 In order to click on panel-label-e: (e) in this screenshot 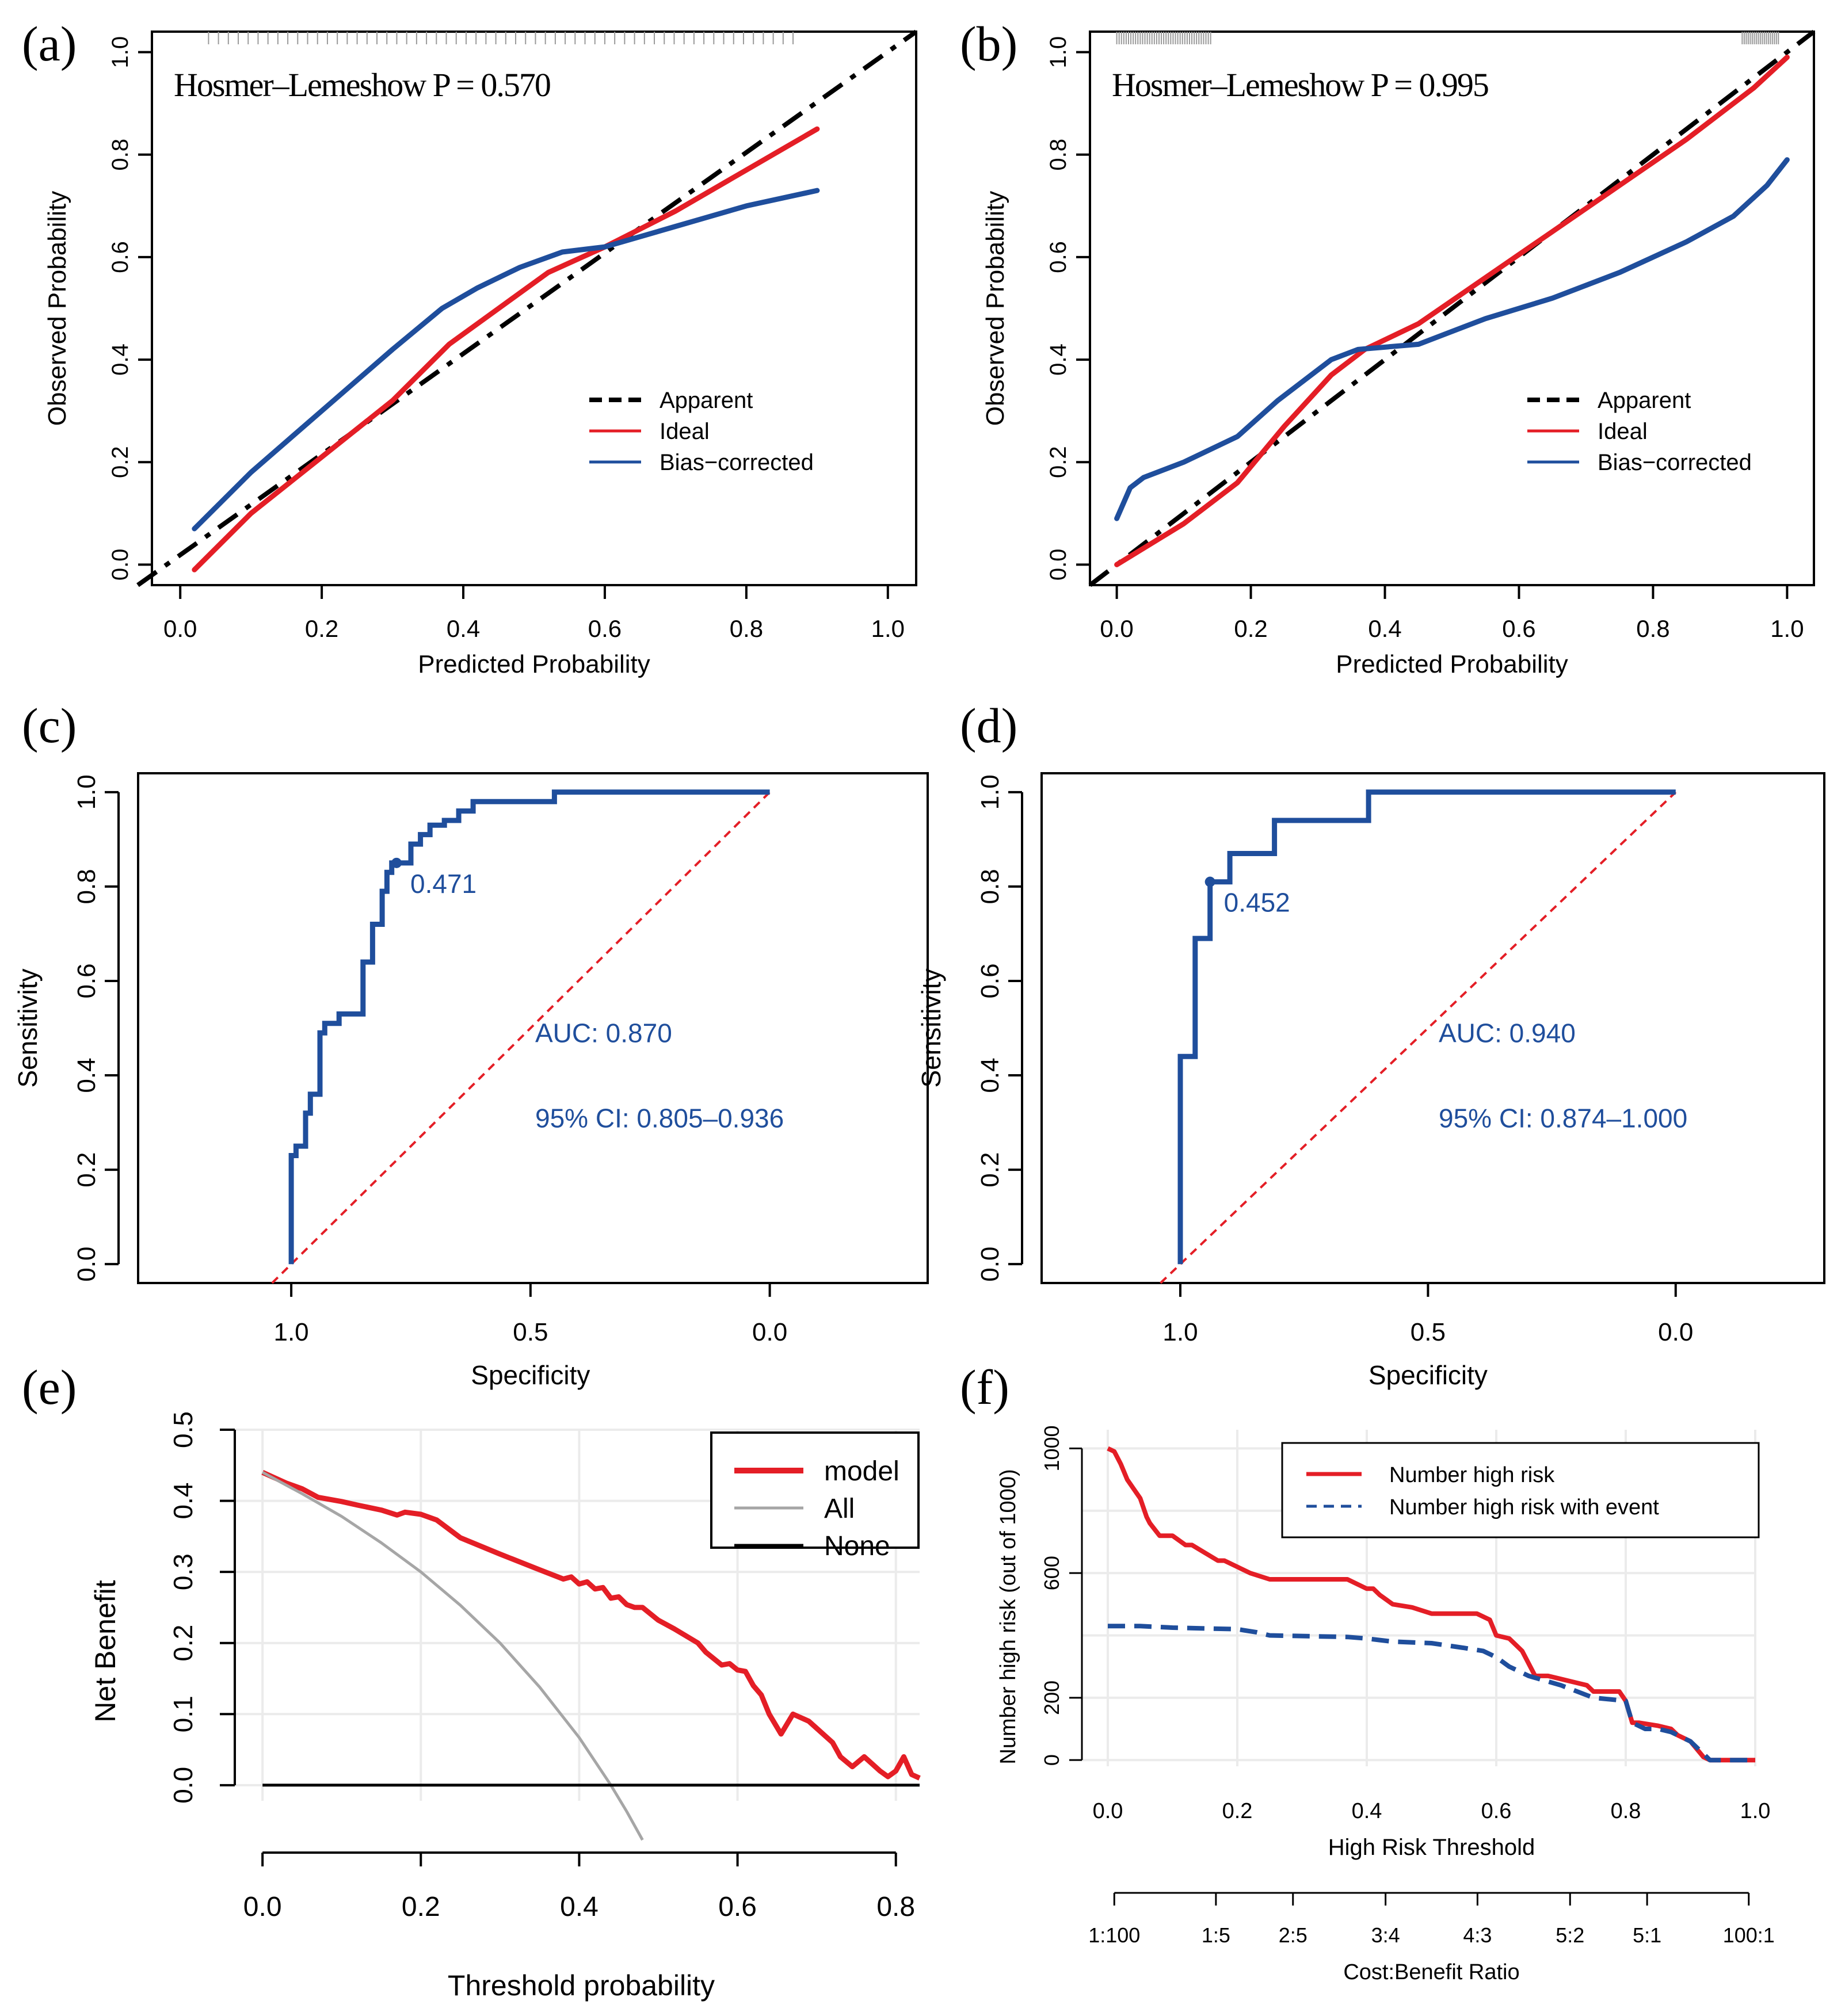, I will do `click(49, 1387)`.